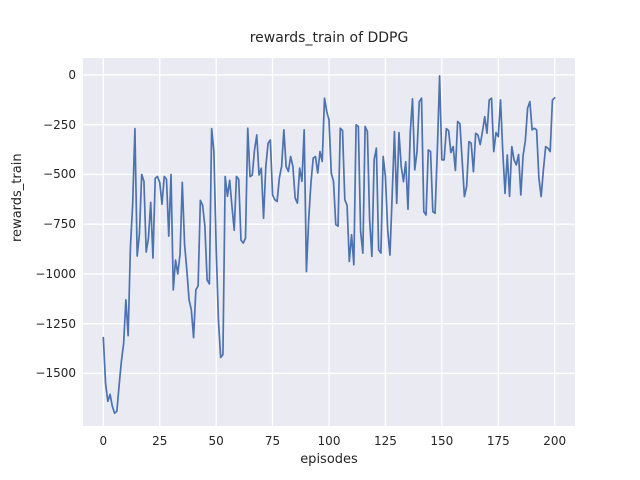  What do you see at coordinates (385, 441) in the screenshot?
I see `x-tick-label: 125` at bounding box center [385, 441].